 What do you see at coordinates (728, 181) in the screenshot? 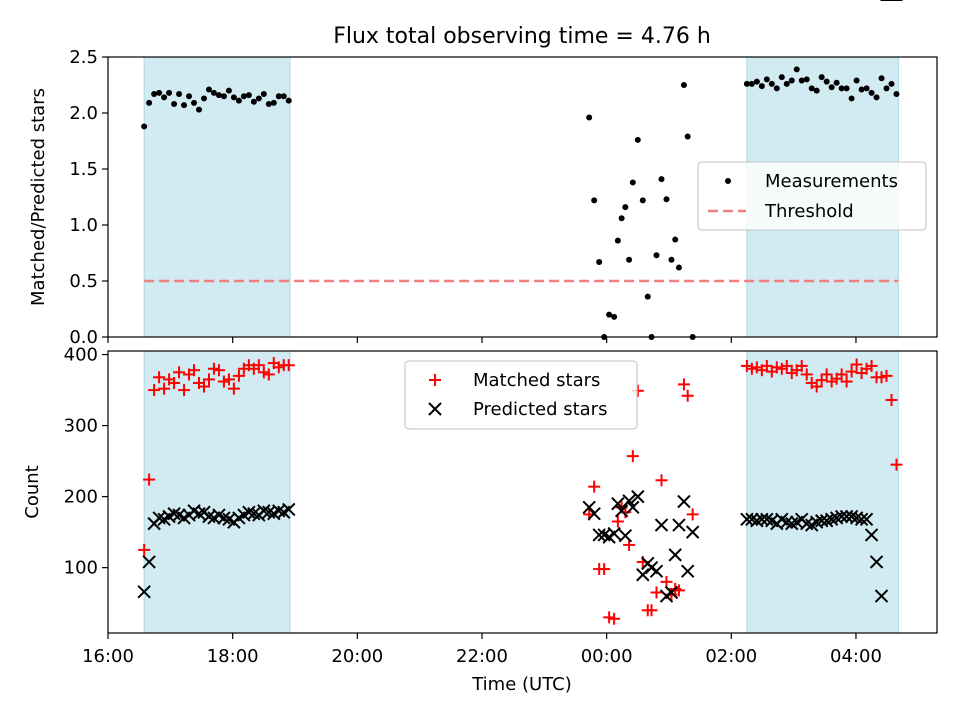
I see `legend-measurements-marker` at bounding box center [728, 181].